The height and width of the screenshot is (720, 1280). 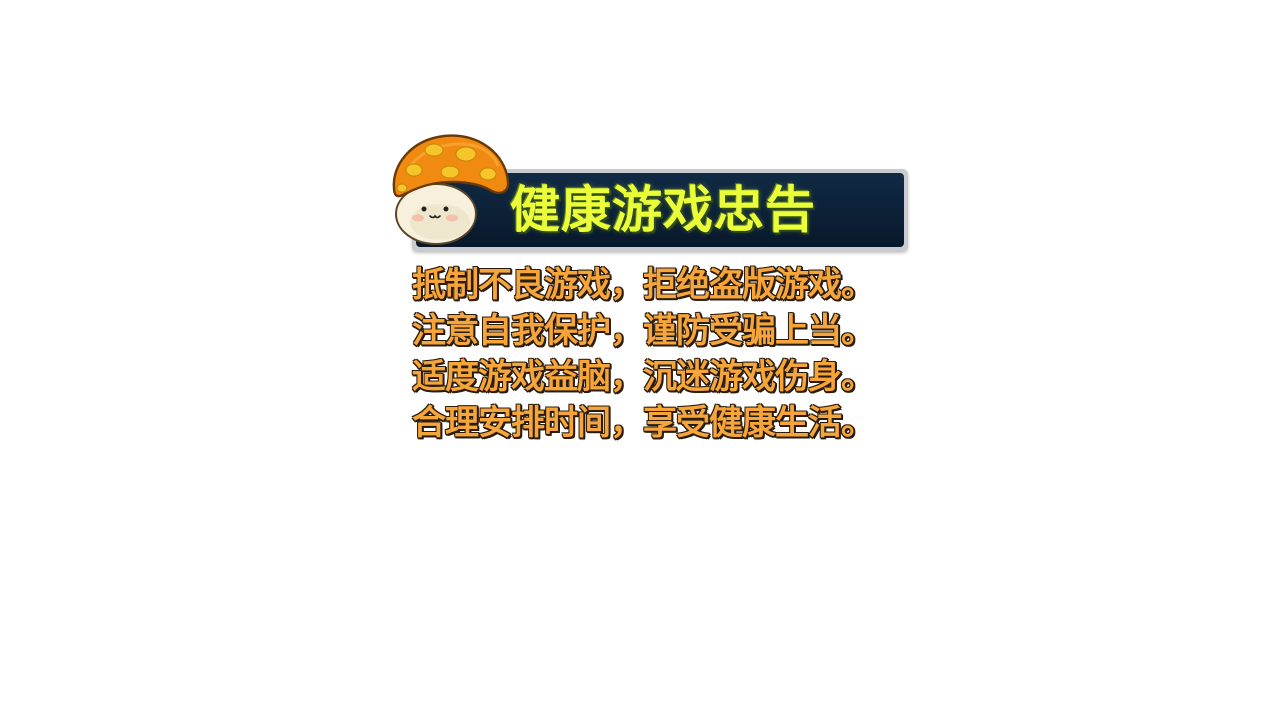 I want to click on mushroom-mascot-icon, so click(x=451, y=189).